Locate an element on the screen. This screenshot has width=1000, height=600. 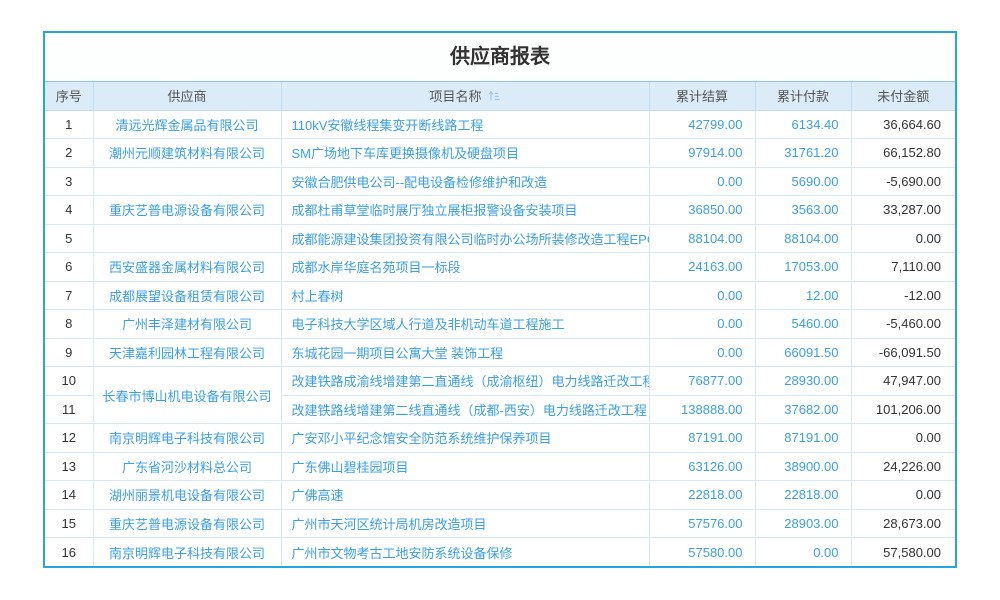
cell-paid: 28903.00 is located at coordinates (803, 523).